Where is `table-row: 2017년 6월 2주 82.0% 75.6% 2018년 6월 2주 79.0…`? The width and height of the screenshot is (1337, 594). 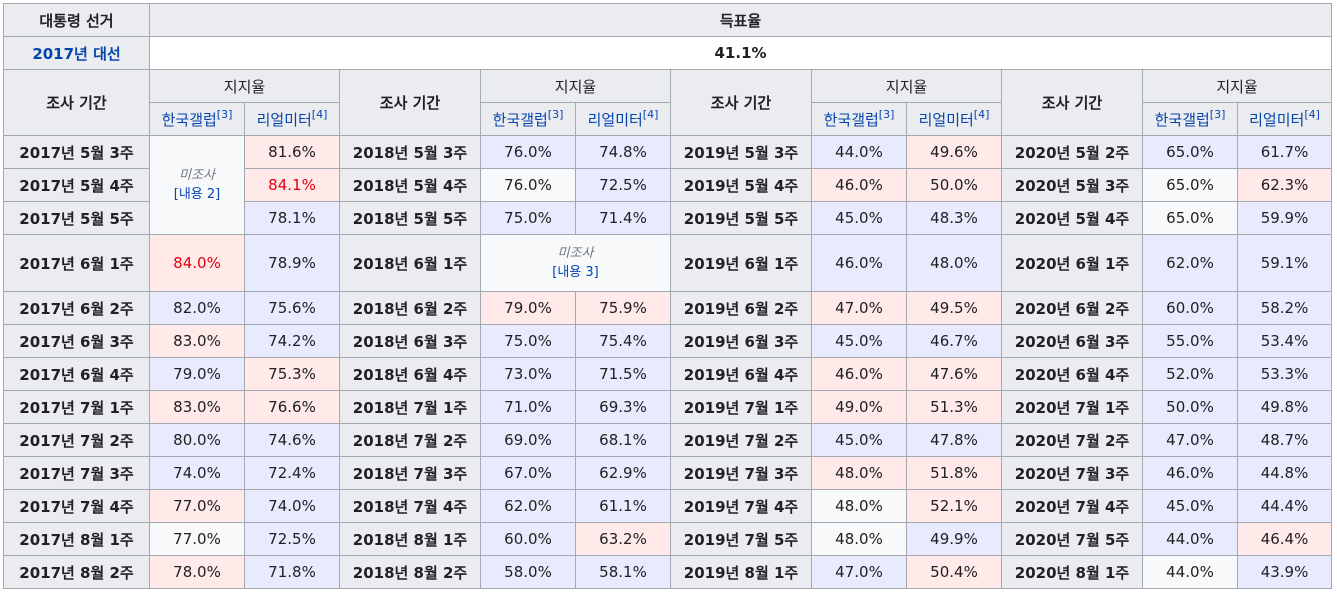
table-row: 2017년 6월 2주 82.0% 75.6% 2018년 6월 2주 79.0… is located at coordinates (668, 308).